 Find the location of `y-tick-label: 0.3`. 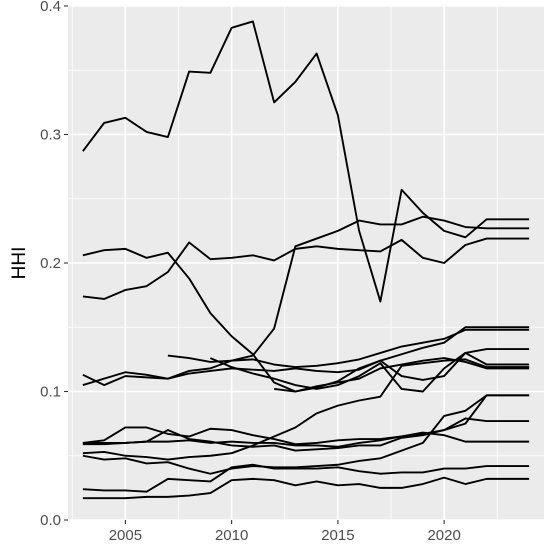

y-tick-label: 0.3 is located at coordinates (50, 135).